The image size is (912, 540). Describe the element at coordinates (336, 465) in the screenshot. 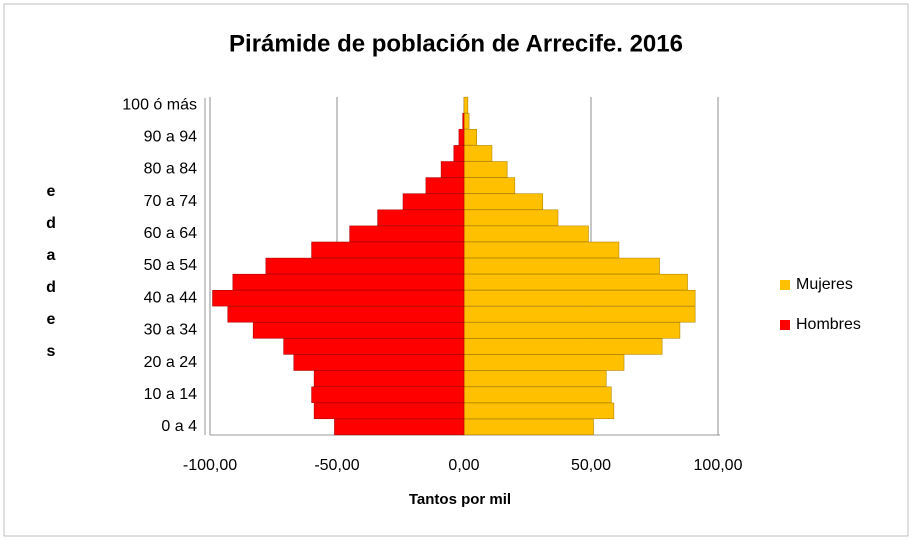

I see `x-tick-label: -50,00` at that location.